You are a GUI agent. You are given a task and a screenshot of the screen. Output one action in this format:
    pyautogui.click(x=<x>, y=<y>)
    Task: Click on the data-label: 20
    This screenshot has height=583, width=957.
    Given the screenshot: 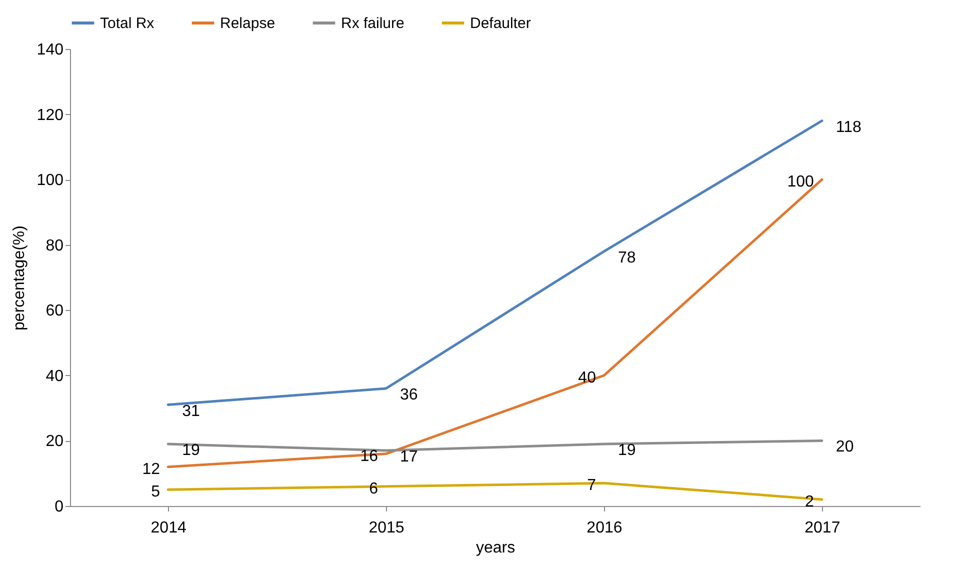 What is the action you would take?
    pyautogui.click(x=845, y=447)
    